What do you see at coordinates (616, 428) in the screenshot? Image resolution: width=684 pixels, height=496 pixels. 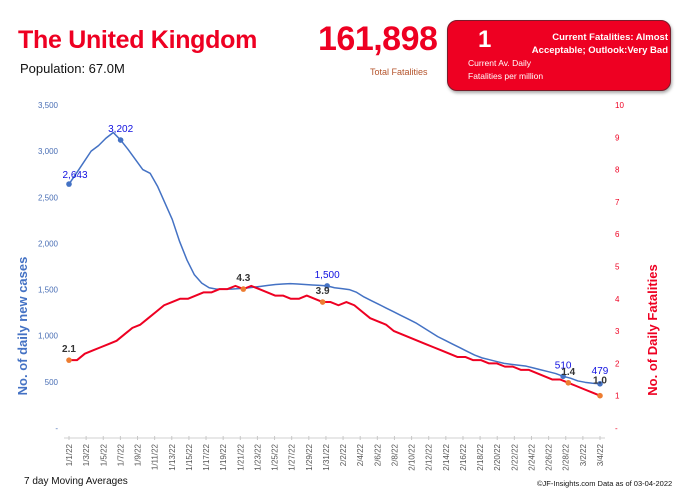 I see `y2-tick-label: -` at bounding box center [616, 428].